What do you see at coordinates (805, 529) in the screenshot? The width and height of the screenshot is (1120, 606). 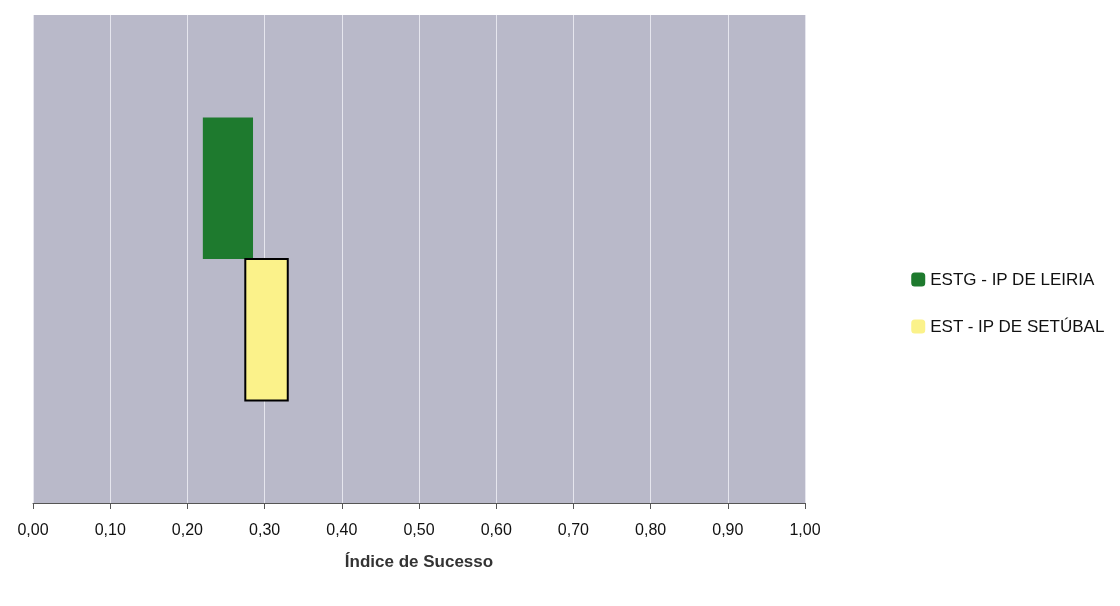 I see `x-tick-label: 1,00` at bounding box center [805, 529].